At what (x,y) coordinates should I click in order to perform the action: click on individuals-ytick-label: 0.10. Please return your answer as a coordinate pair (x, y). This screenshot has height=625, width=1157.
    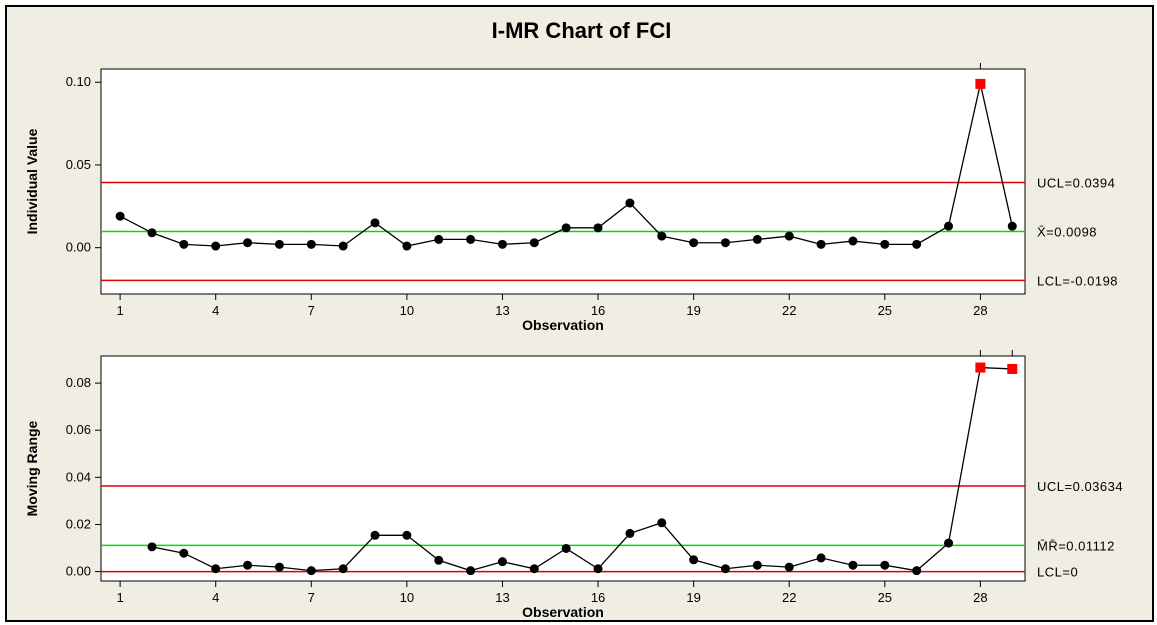
    Looking at the image, I should click on (78, 81).